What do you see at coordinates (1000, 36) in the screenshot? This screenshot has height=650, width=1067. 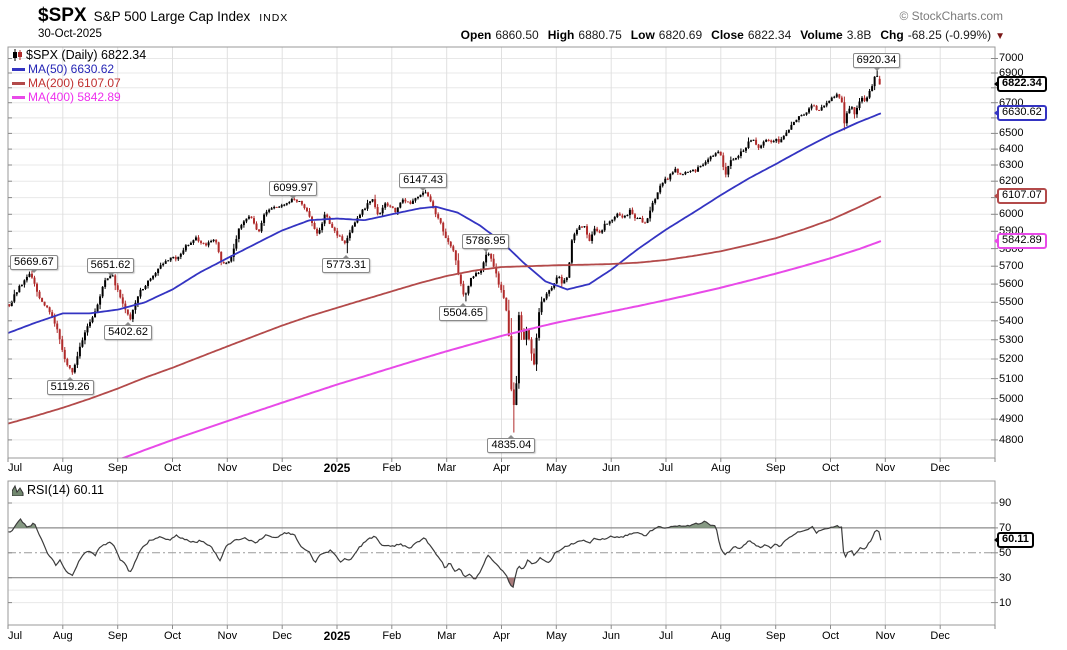 I see `chg-dropdown-arrow-icon: ▼` at bounding box center [1000, 36].